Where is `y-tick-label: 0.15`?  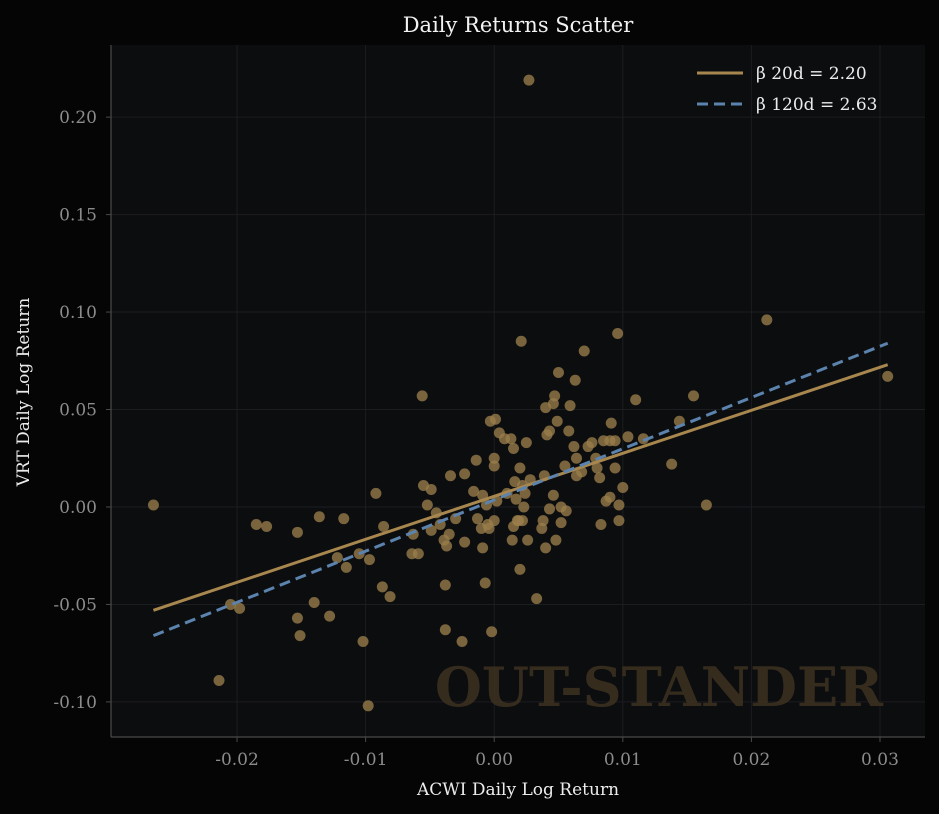
y-tick-label: 0.15 is located at coordinates (78, 216).